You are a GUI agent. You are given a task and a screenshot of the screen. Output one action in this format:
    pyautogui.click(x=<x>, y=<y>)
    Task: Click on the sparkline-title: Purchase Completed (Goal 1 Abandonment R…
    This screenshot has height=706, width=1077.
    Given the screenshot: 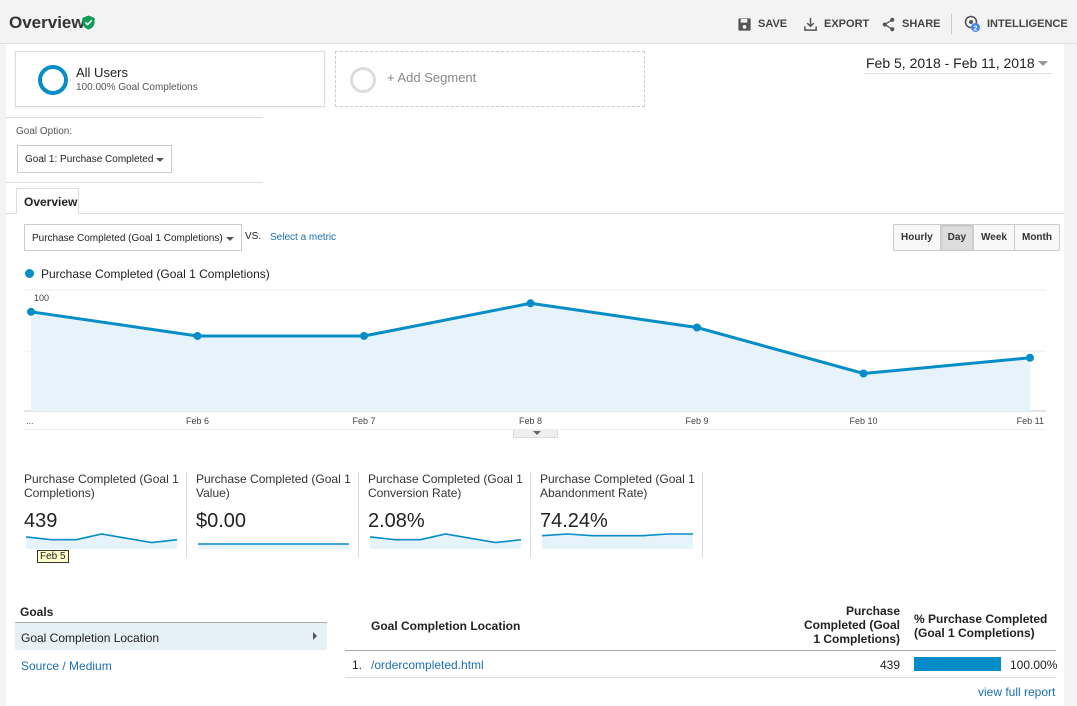 What is the action you would take?
    pyautogui.click(x=617, y=486)
    